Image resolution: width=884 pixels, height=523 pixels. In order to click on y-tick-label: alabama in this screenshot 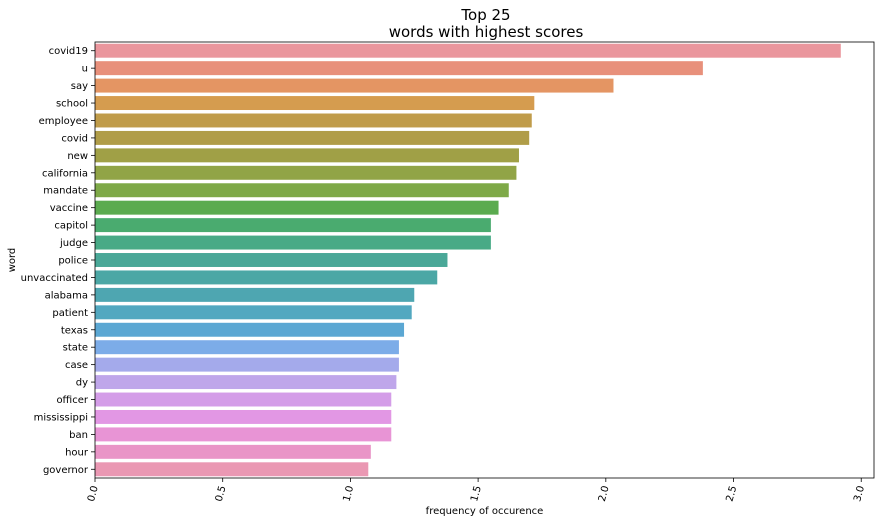, I will do `click(66, 295)`.